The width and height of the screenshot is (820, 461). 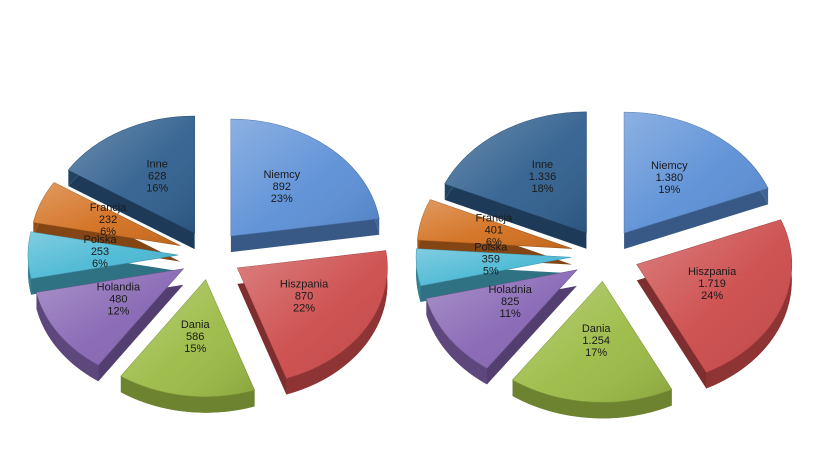 I want to click on slice-value-label: 1.380, so click(x=670, y=178).